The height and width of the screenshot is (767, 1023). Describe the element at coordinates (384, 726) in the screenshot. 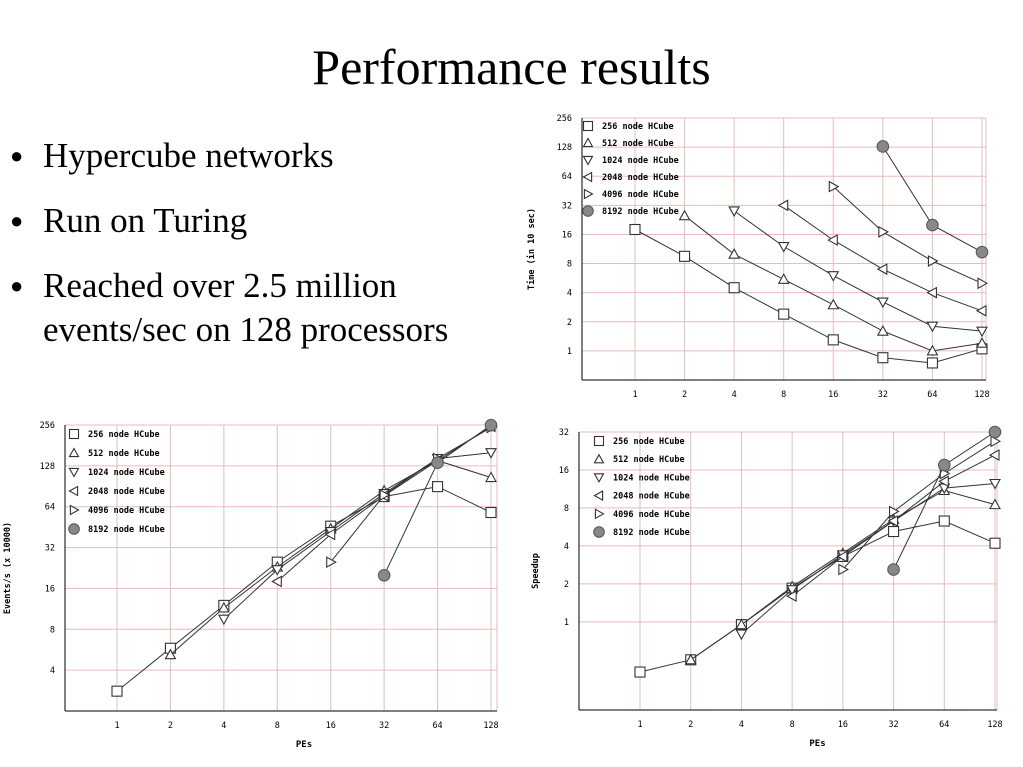

I see `x-tick-label: 32` at that location.